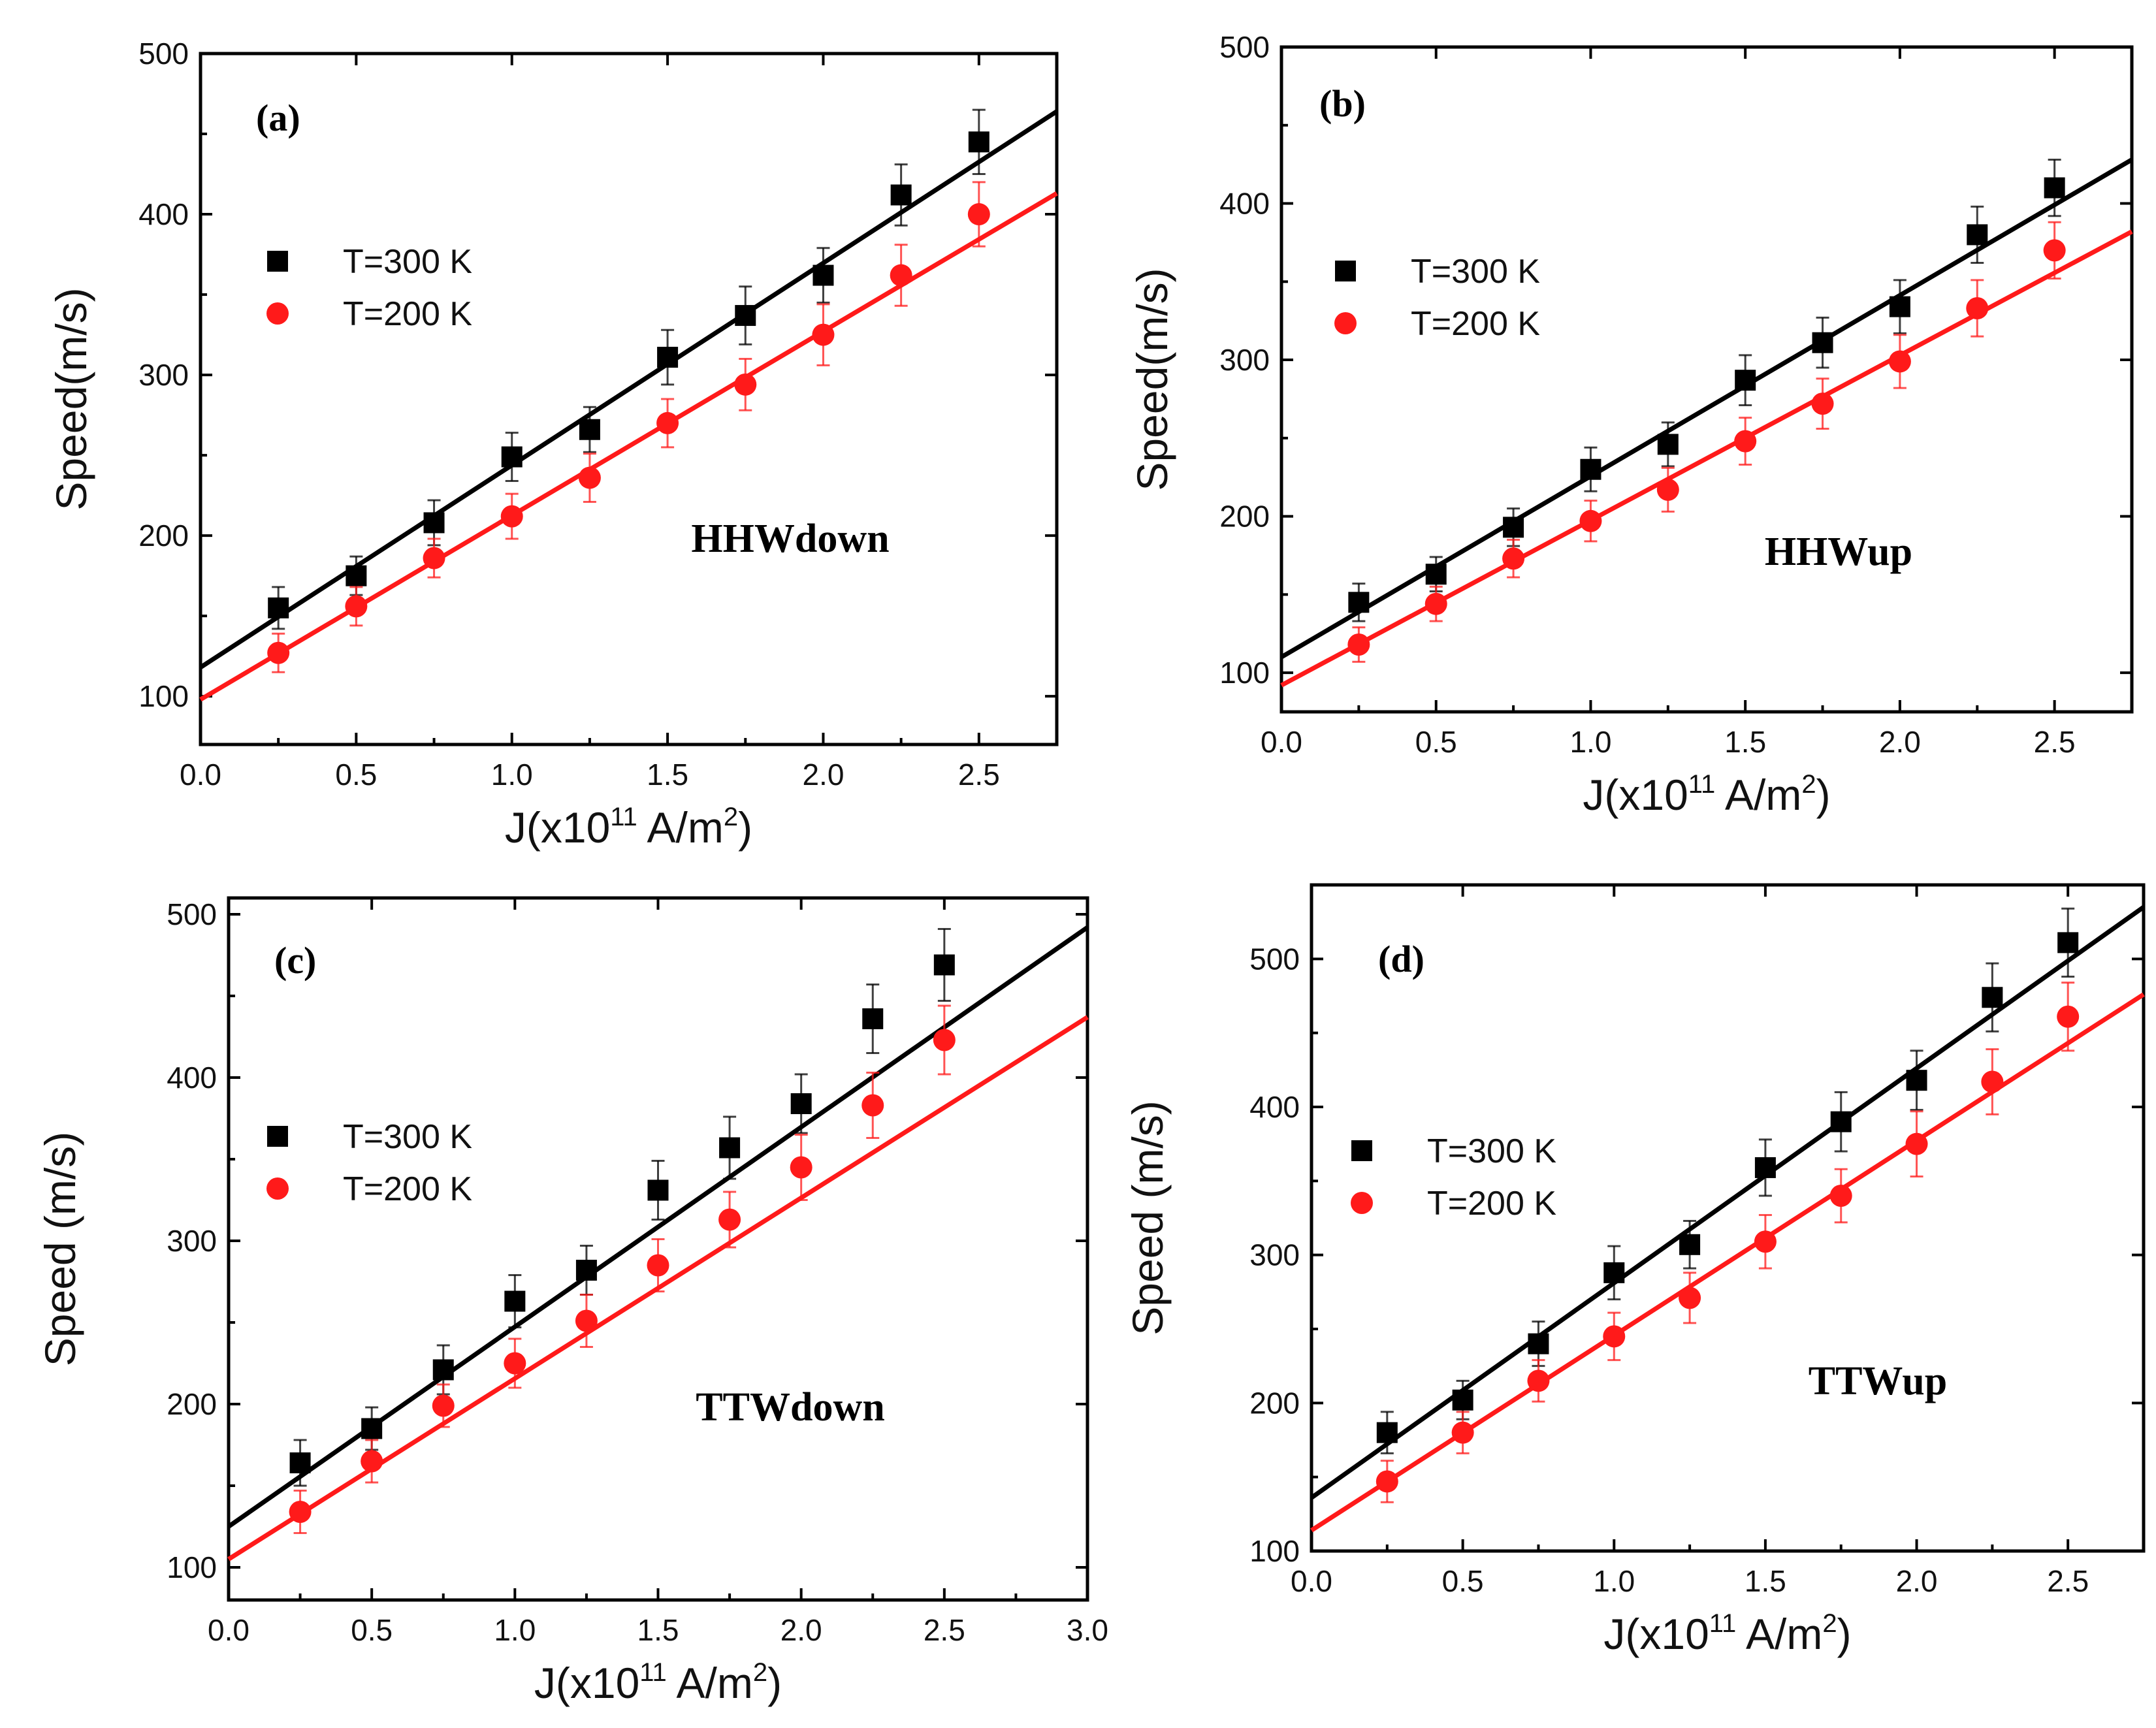 The height and width of the screenshot is (1728, 2156). I want to click on y-axis-title: Speed (m/s), so click(60, 1249).